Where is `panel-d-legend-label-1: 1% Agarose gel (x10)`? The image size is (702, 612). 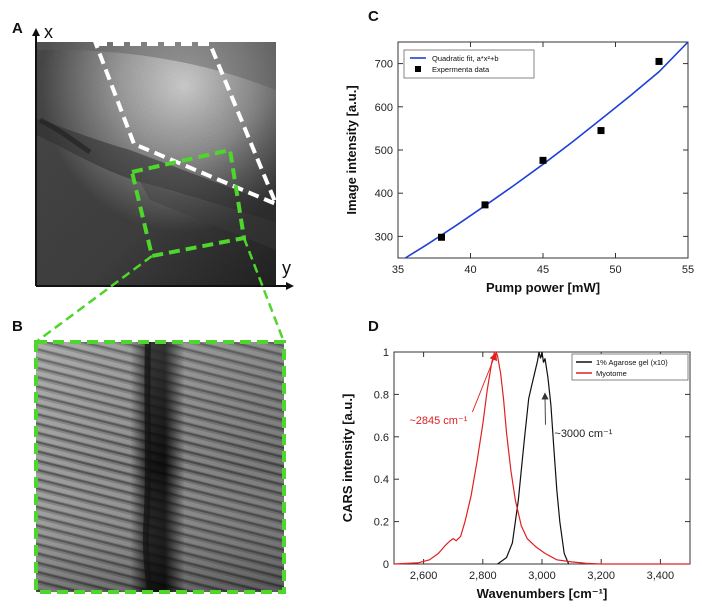
panel-d-legend-label-1: 1% Agarose gel (x10) is located at coordinates (632, 362).